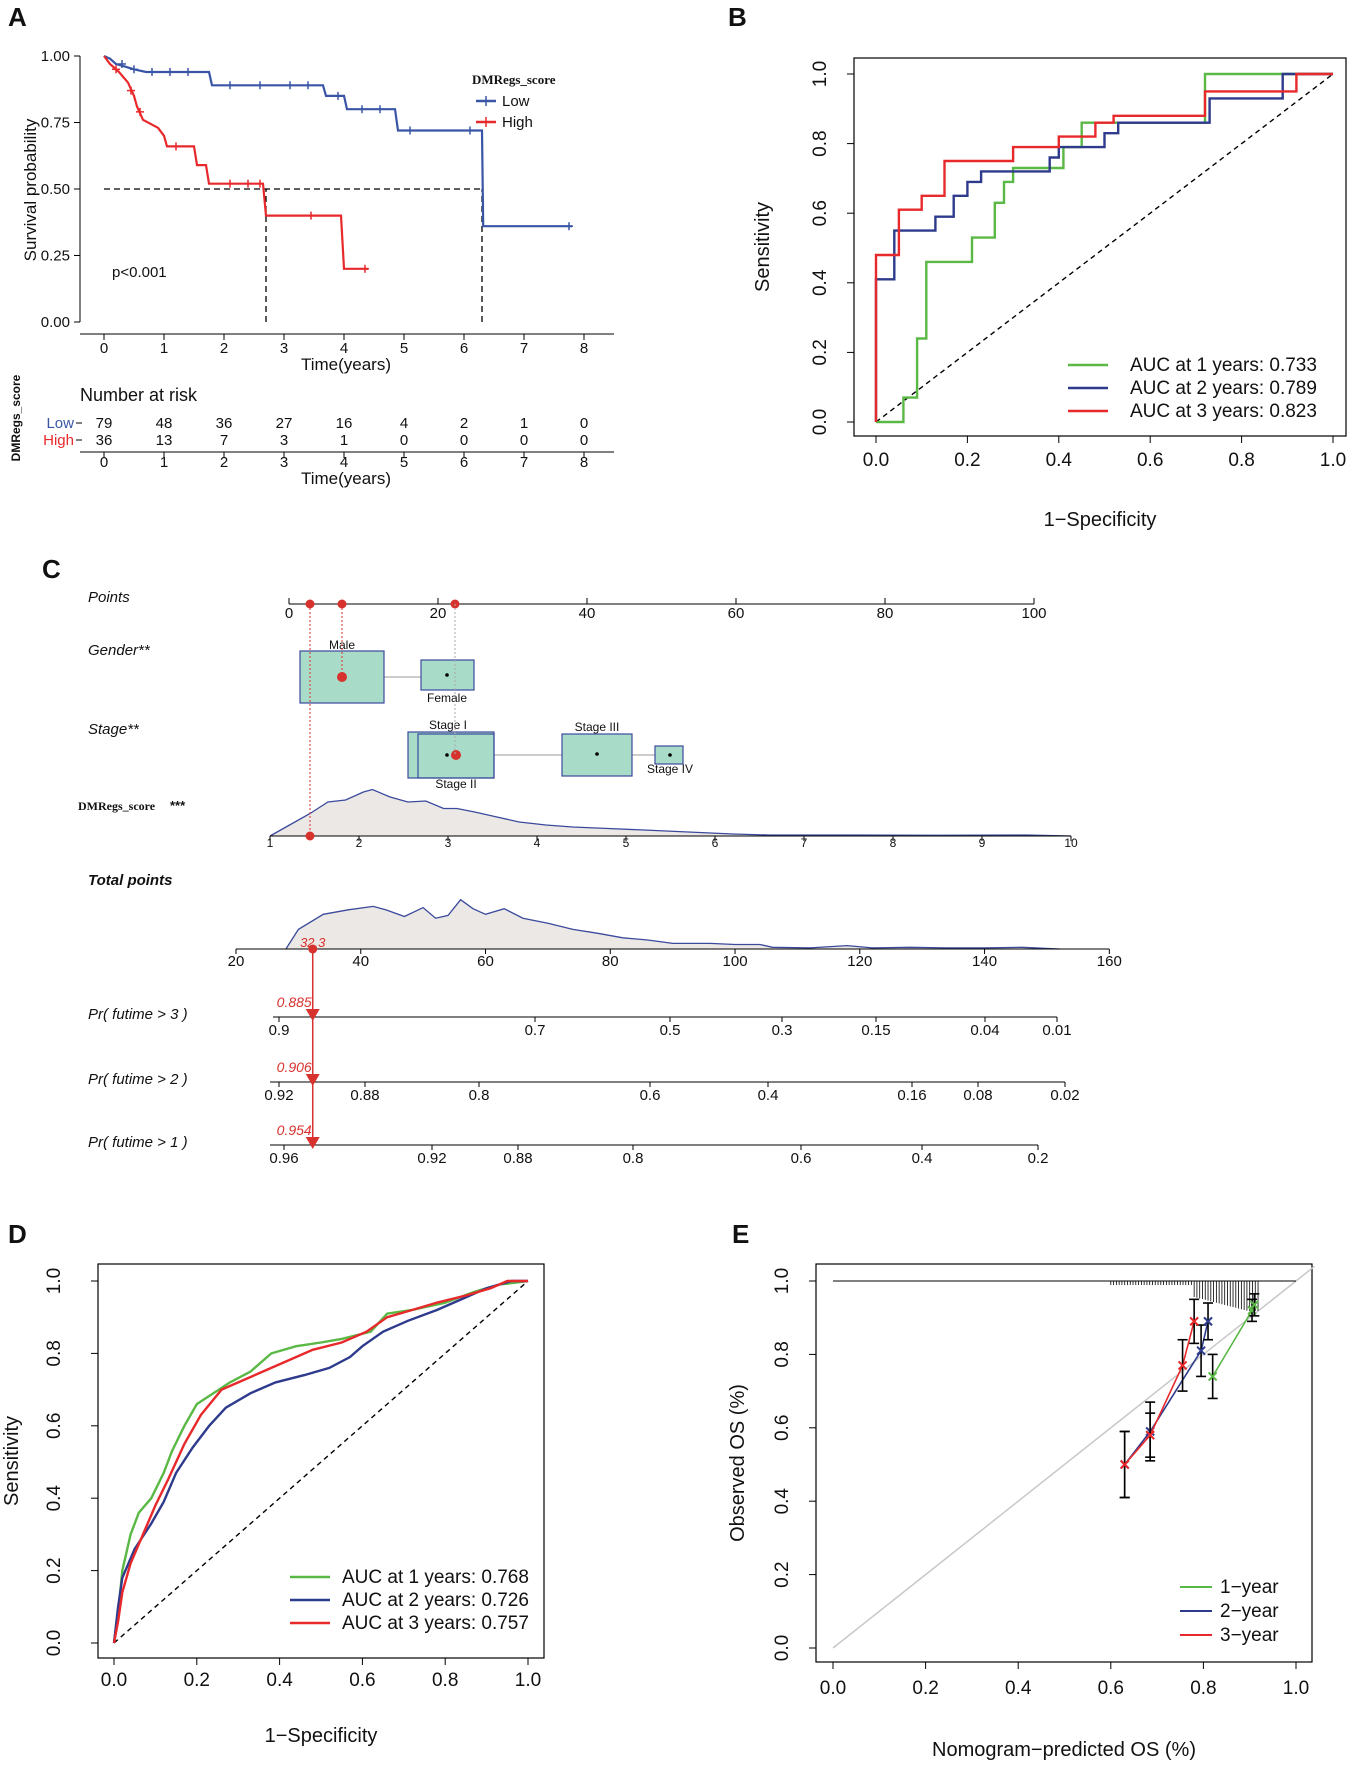  What do you see at coordinates (435, 1577) in the screenshot?
I see `legend-label: AUC at 1 years: 0.768` at bounding box center [435, 1577].